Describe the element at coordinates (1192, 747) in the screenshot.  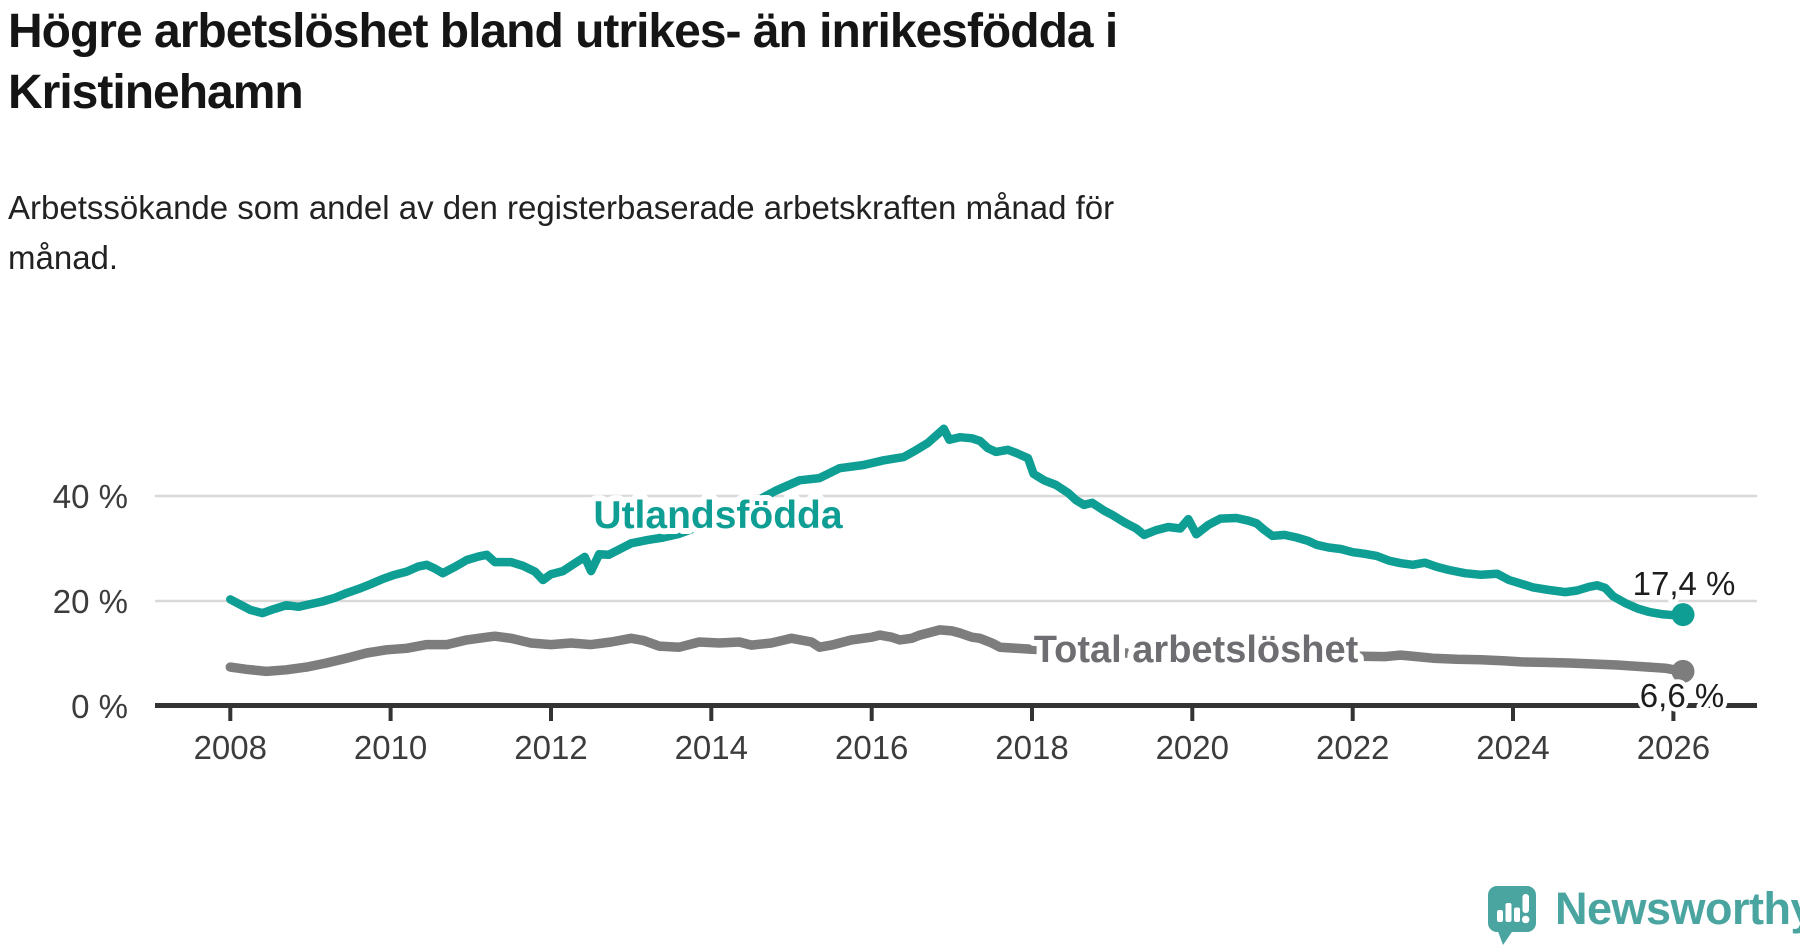
I see `x-axis-label-2020: 2020` at that location.